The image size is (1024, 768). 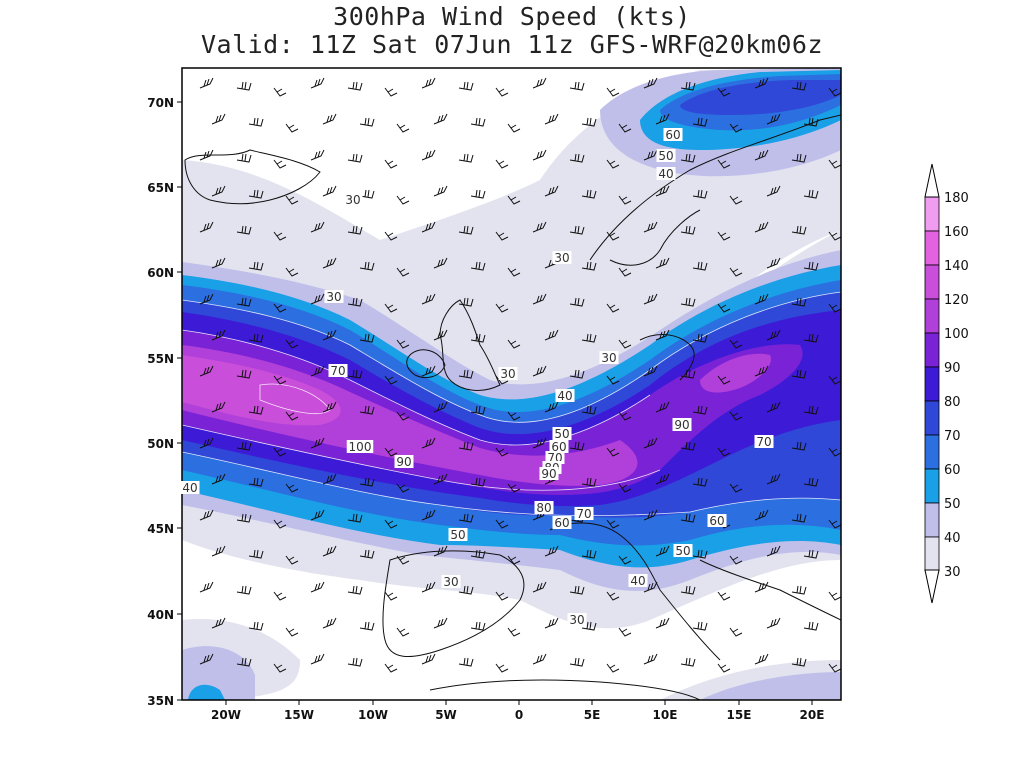 I want to click on legend-bottom-arrow, so click(x=932, y=586).